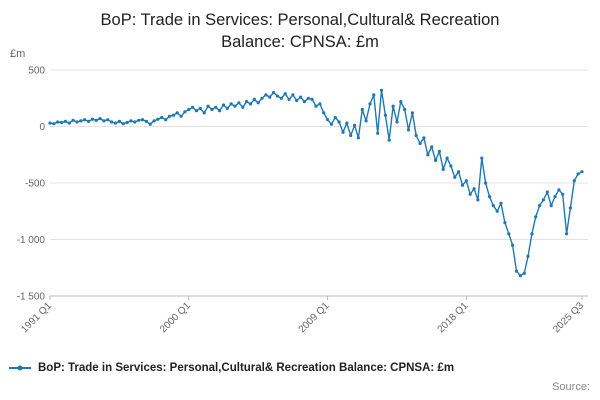 Image resolution: width=600 pixels, height=400 pixels. Describe the element at coordinates (42, 127) in the screenshot. I see `svg-text: 0` at that location.